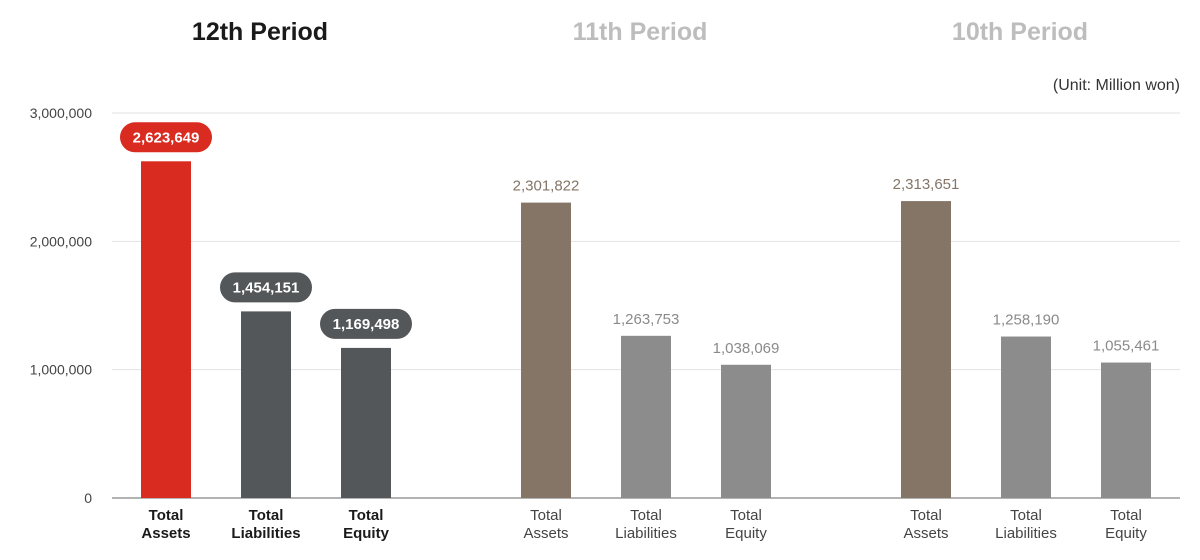 Image resolution: width=1200 pixels, height=560 pixels. Describe the element at coordinates (1116, 85) in the screenshot. I see `unit-label: (Unit: Million won)` at that location.